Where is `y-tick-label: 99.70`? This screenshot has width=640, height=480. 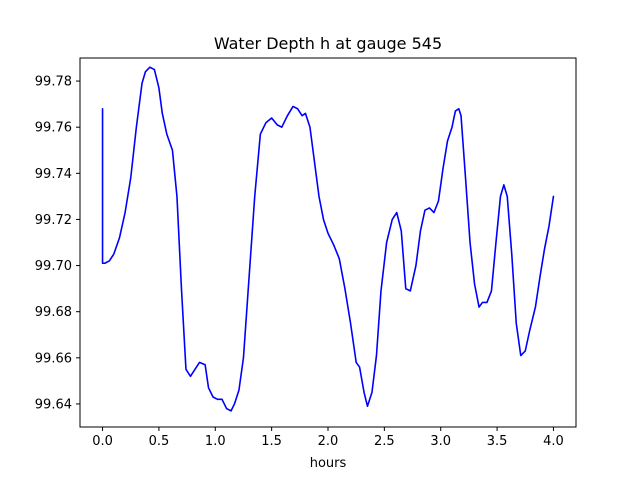 y-tick-label: 99.70 is located at coordinates (53, 266).